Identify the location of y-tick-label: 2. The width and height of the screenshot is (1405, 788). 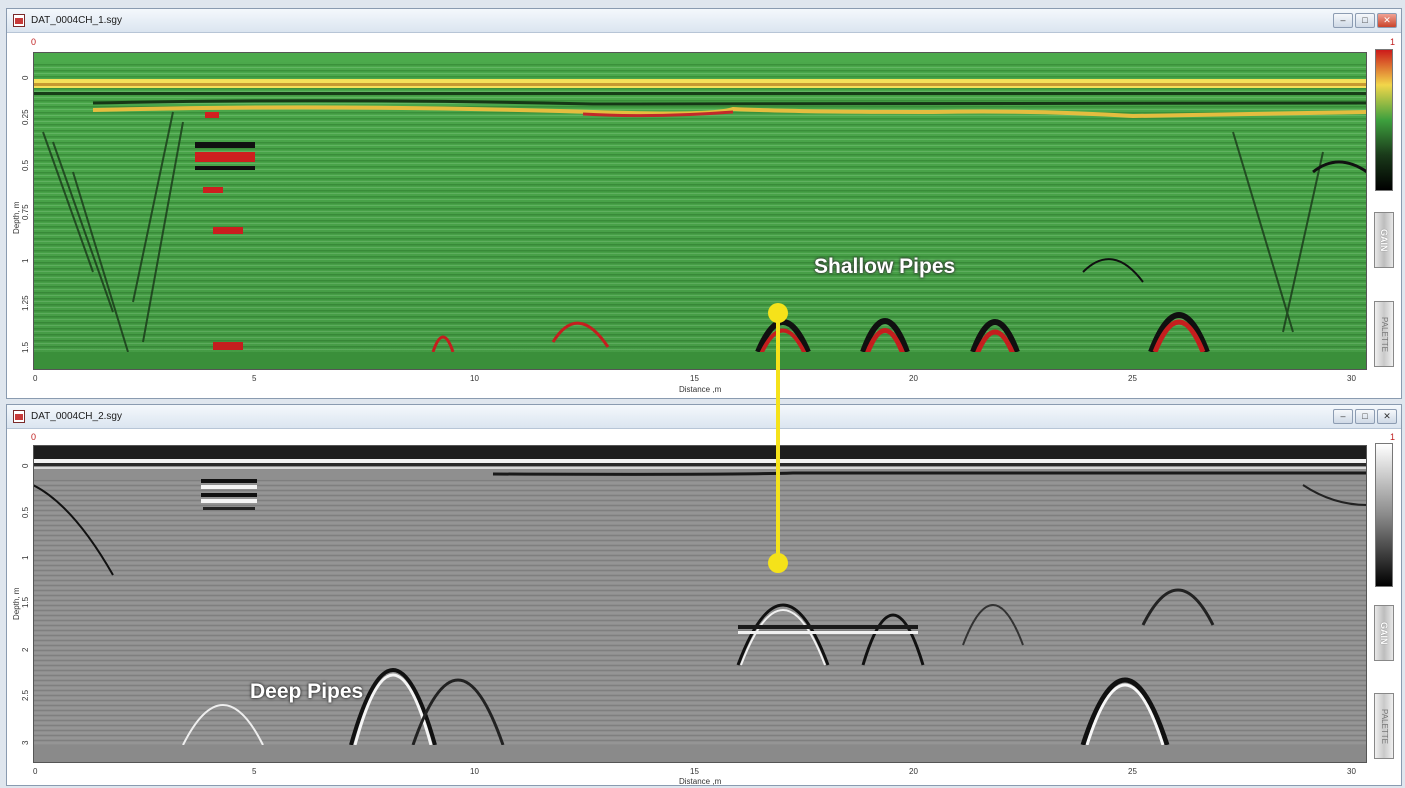
(25, 649).